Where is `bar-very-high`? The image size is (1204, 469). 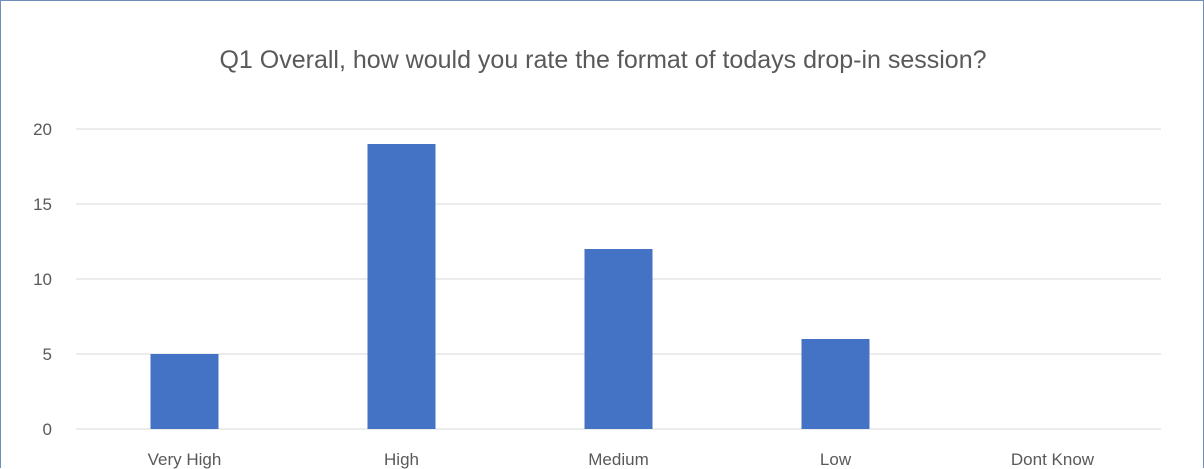
bar-very-high is located at coordinates (185, 391).